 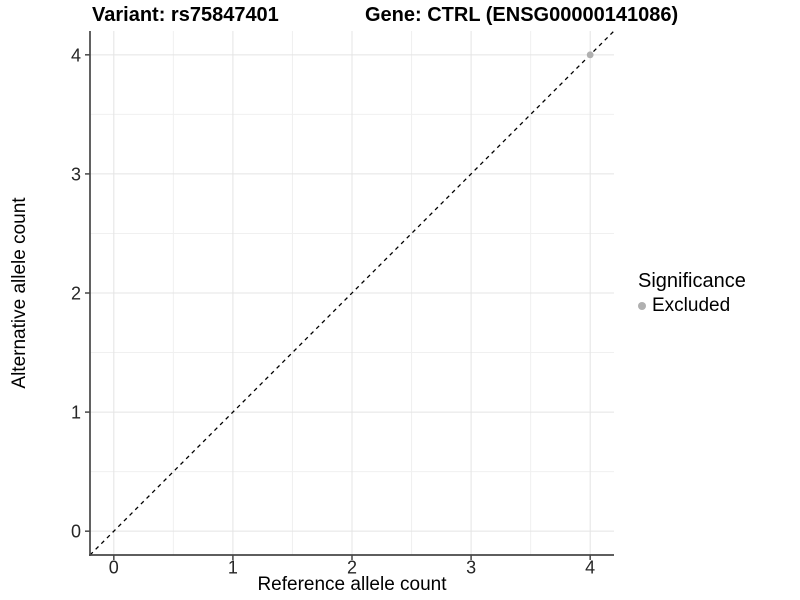 What do you see at coordinates (352, 584) in the screenshot?
I see `x-axis-label: Reference allele count` at bounding box center [352, 584].